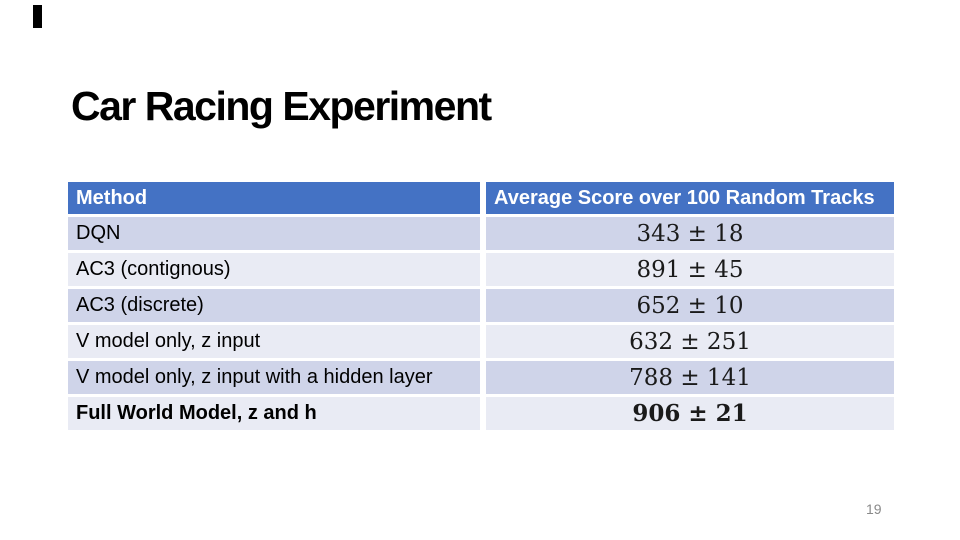  Describe the element at coordinates (690, 413) in the screenshot. I see `table-row-score-highlight: 906 ± 21` at that location.